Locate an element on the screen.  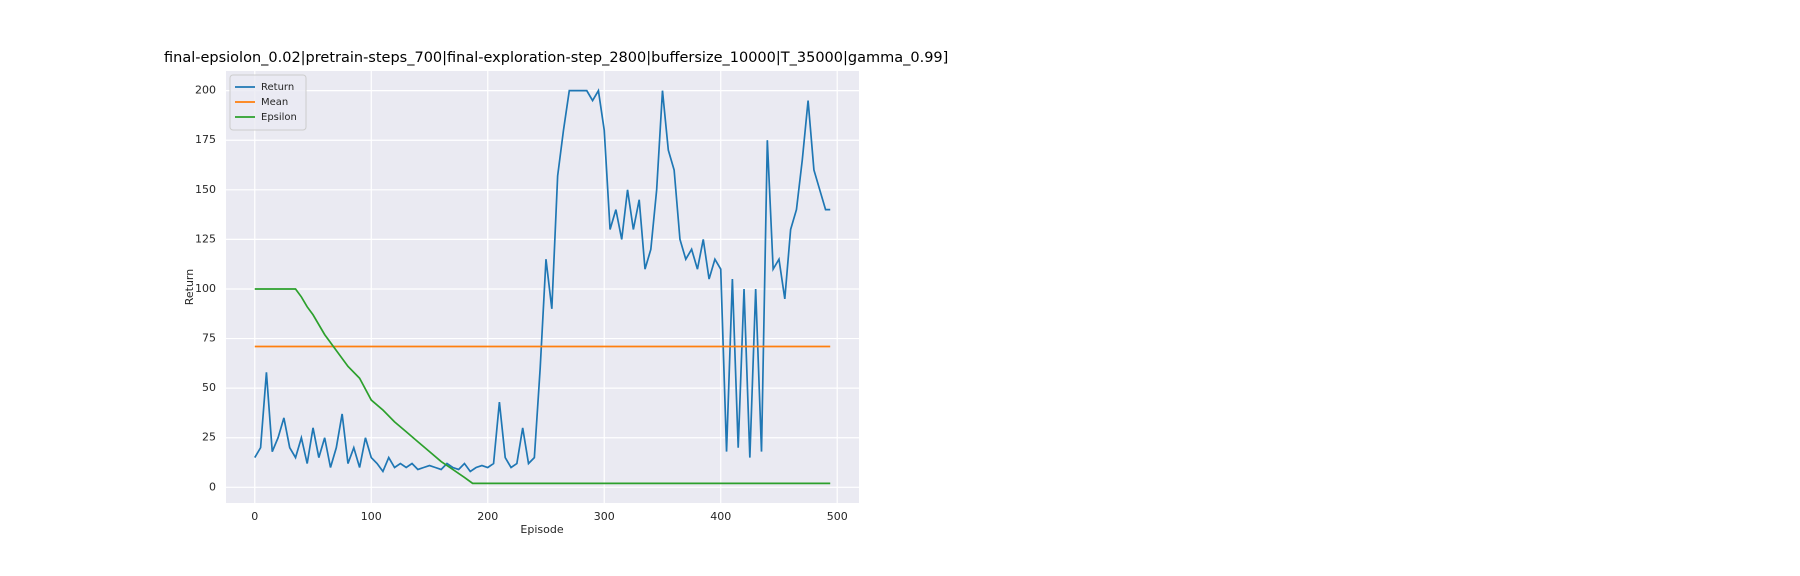
x-tick-label: 0 is located at coordinates (254, 516).